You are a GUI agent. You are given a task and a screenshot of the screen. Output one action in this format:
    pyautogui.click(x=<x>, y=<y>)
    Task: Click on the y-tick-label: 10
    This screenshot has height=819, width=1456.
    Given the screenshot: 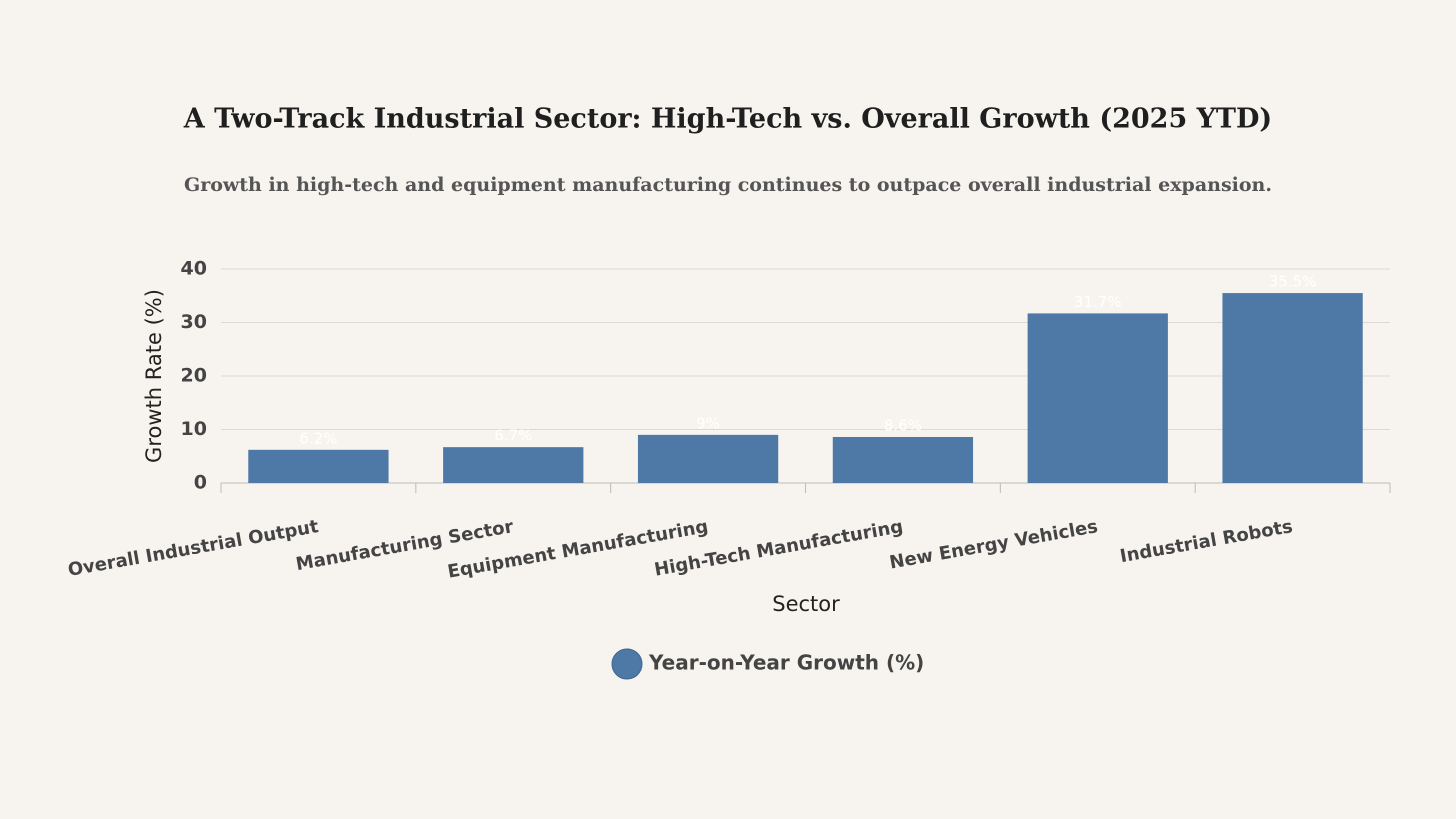 What is the action you would take?
    pyautogui.click(x=194, y=429)
    